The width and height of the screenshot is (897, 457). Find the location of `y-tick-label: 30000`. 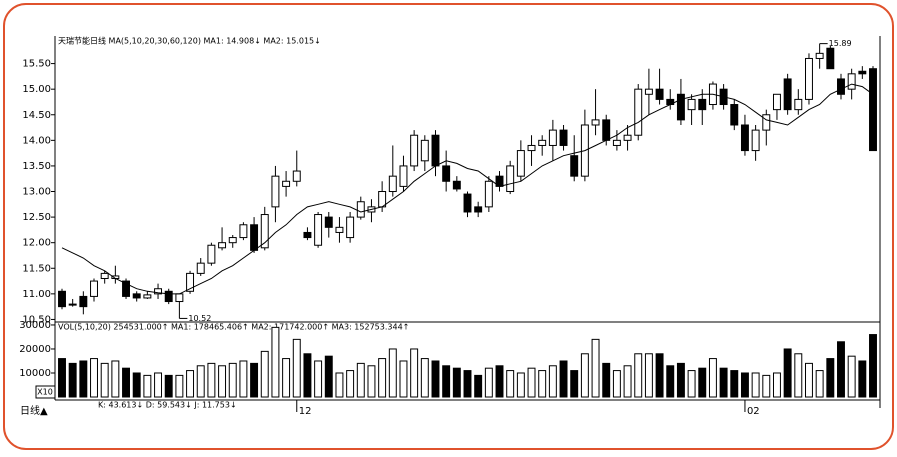

y-tick-label: 30000 is located at coordinates (35, 325).